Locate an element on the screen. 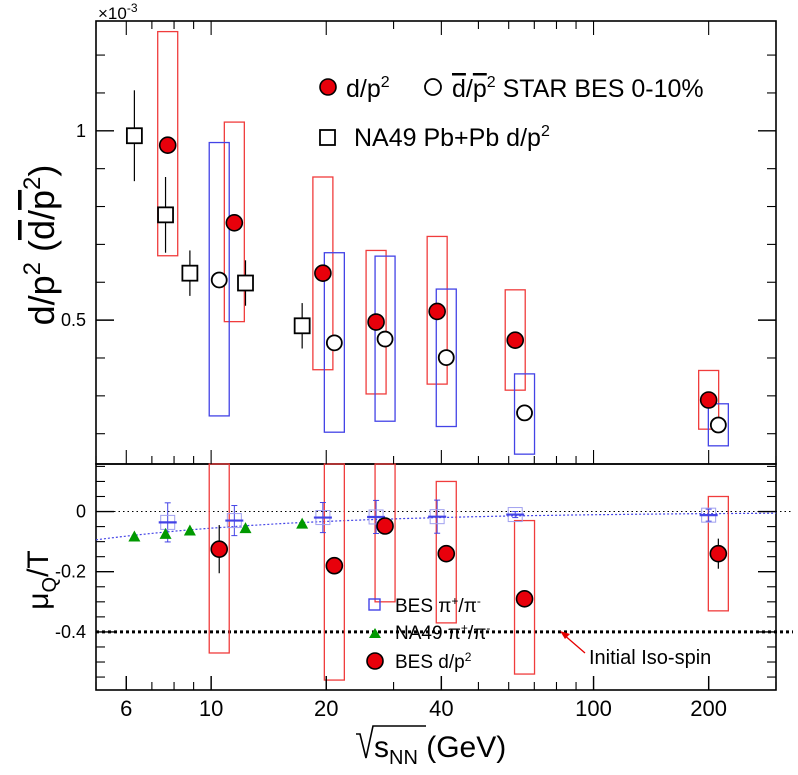 This screenshot has width=798, height=775. legend-dbar-p: p is located at coordinates (480, 89).